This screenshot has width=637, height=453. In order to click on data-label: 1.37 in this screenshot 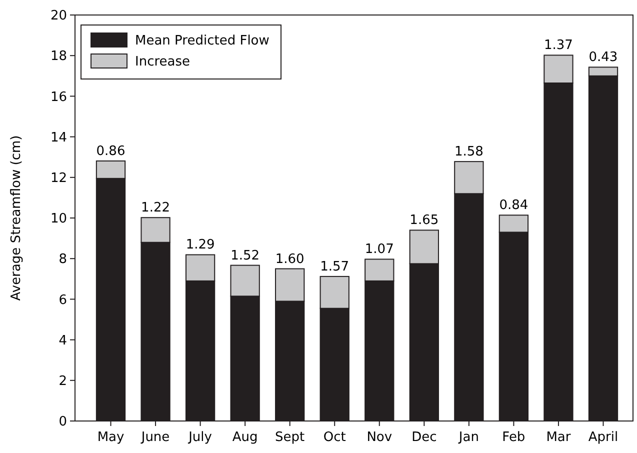, I will do `click(558, 46)`.